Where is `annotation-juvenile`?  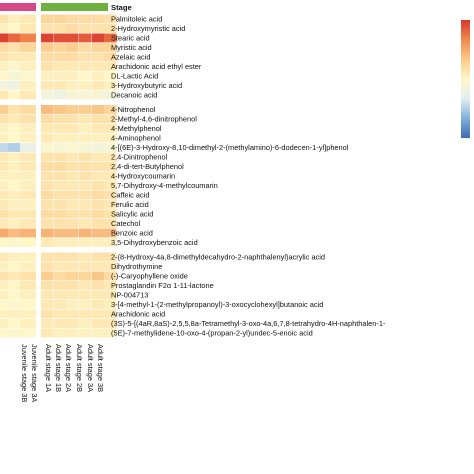 annotation-juvenile is located at coordinates (18, 7).